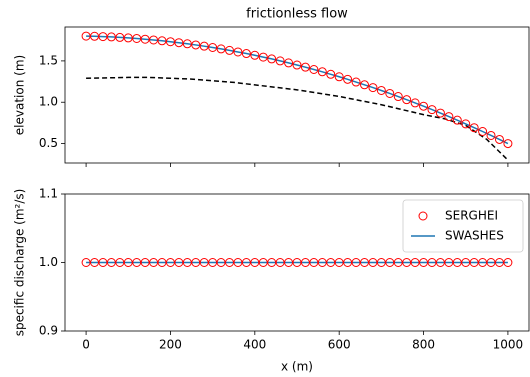  I want to click on x-axis-label: x (m), so click(297, 367).